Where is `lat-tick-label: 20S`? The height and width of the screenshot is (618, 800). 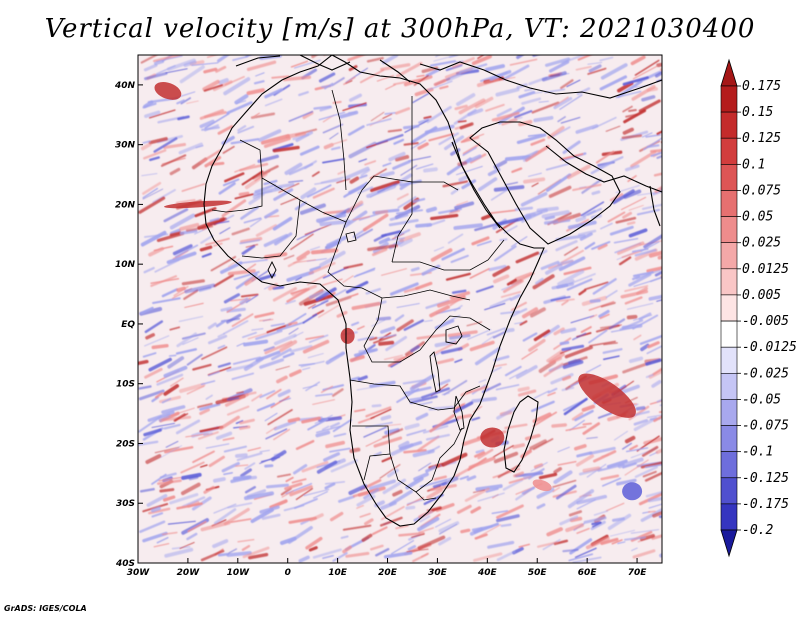 lat-tick-label: 20S is located at coordinates (125, 444).